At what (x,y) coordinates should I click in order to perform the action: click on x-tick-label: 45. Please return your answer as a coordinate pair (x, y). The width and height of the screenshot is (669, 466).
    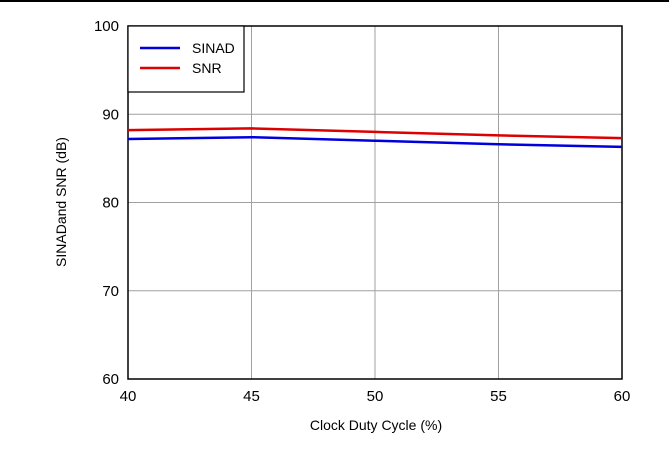
    Looking at the image, I should click on (251, 396).